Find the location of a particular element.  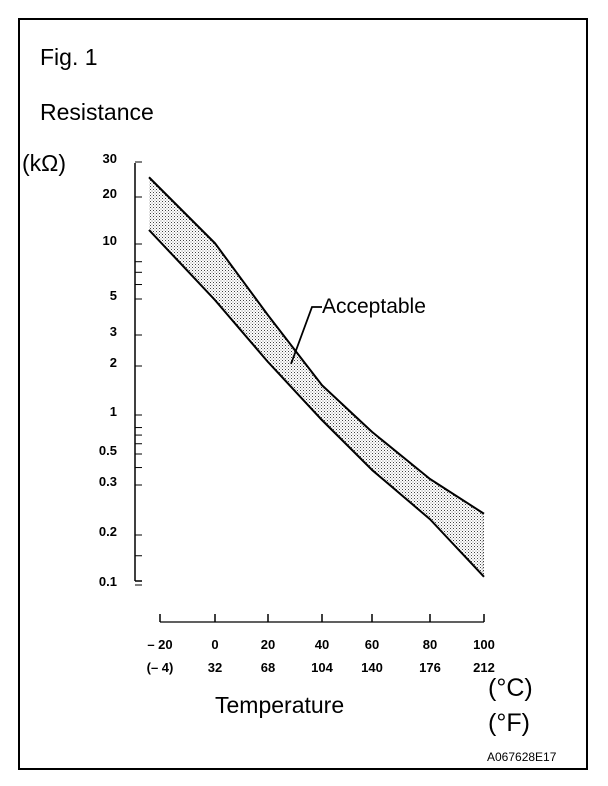

x-tick-label-celsius: 20 is located at coordinates (268, 644).